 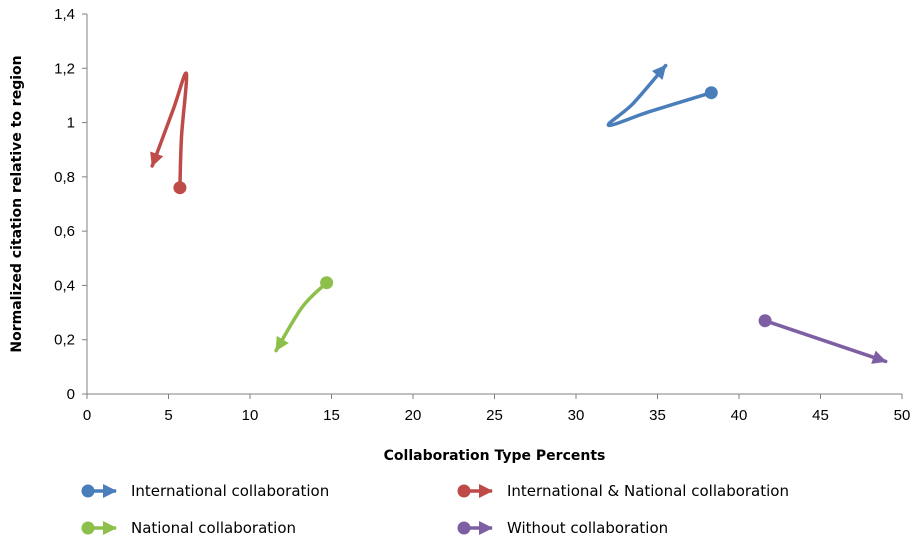 I want to click on x-tick-label: 35, so click(x=657, y=415).